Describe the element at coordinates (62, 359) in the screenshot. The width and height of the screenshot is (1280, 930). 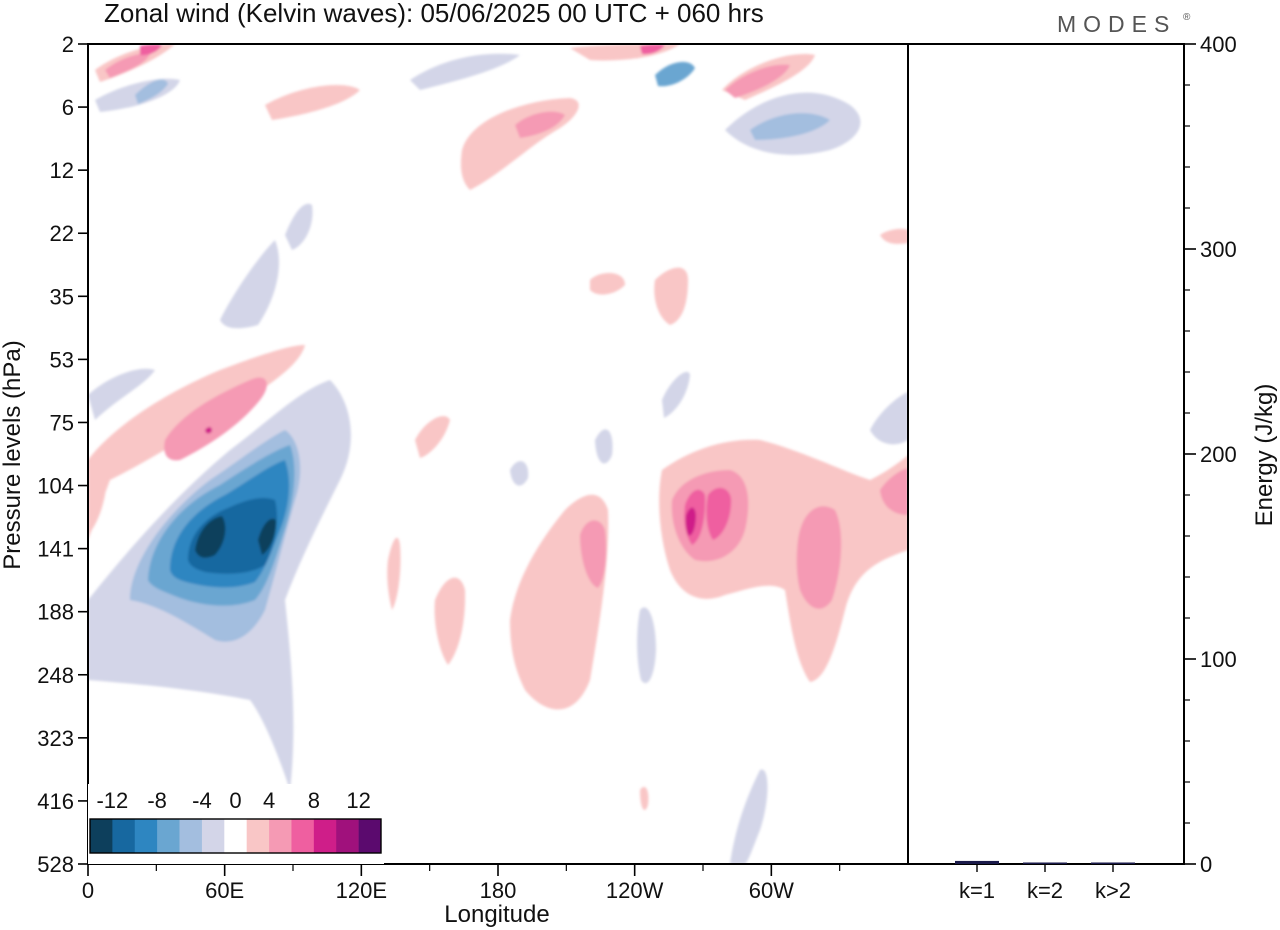
I see `y-tick-label: 53` at that location.